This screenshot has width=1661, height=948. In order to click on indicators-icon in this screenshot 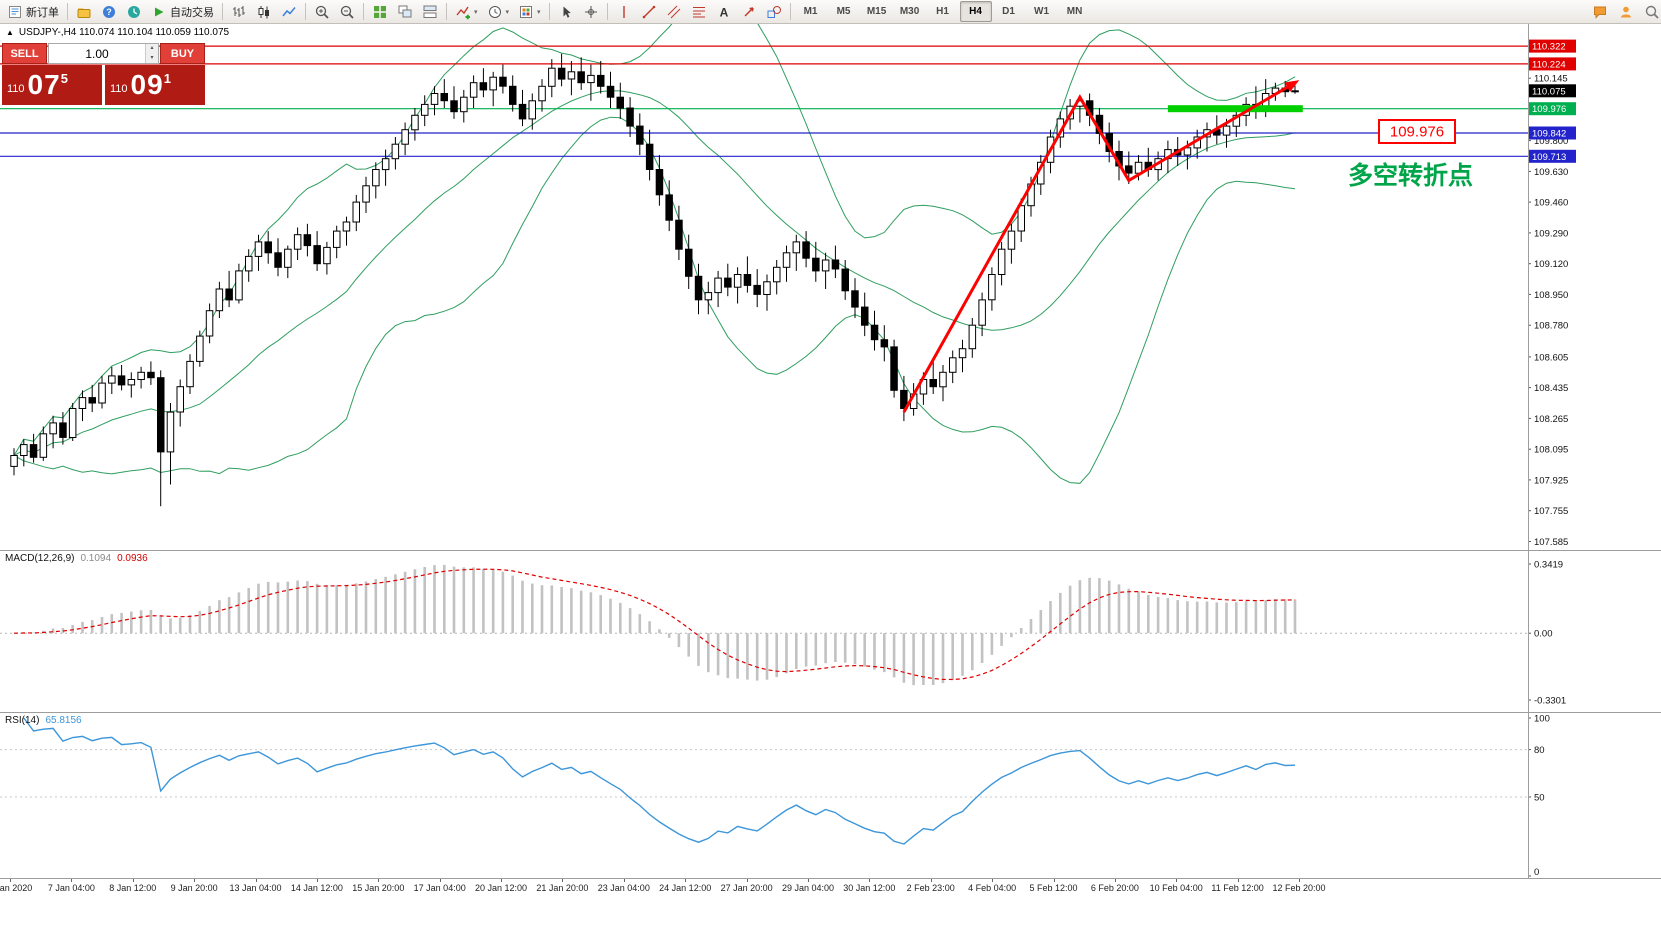, I will do `click(463, 12)`.